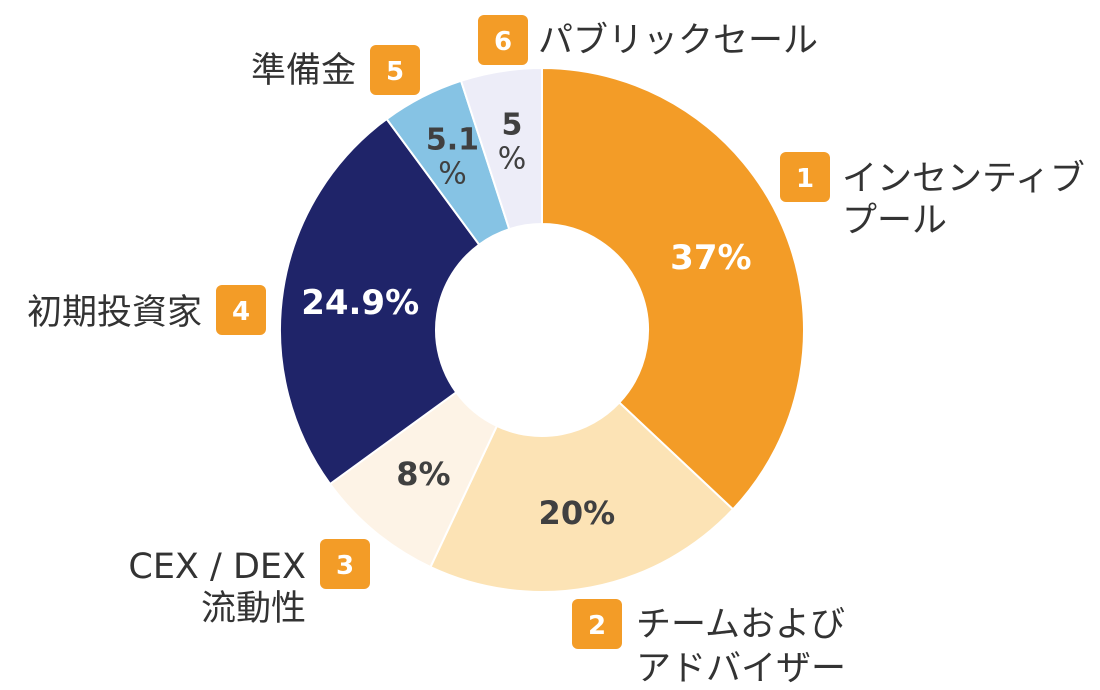 The height and width of the screenshot is (690, 1100). Describe the element at coordinates (452, 157) in the screenshot. I see `slice-value-label-5: 5.1%` at that location.